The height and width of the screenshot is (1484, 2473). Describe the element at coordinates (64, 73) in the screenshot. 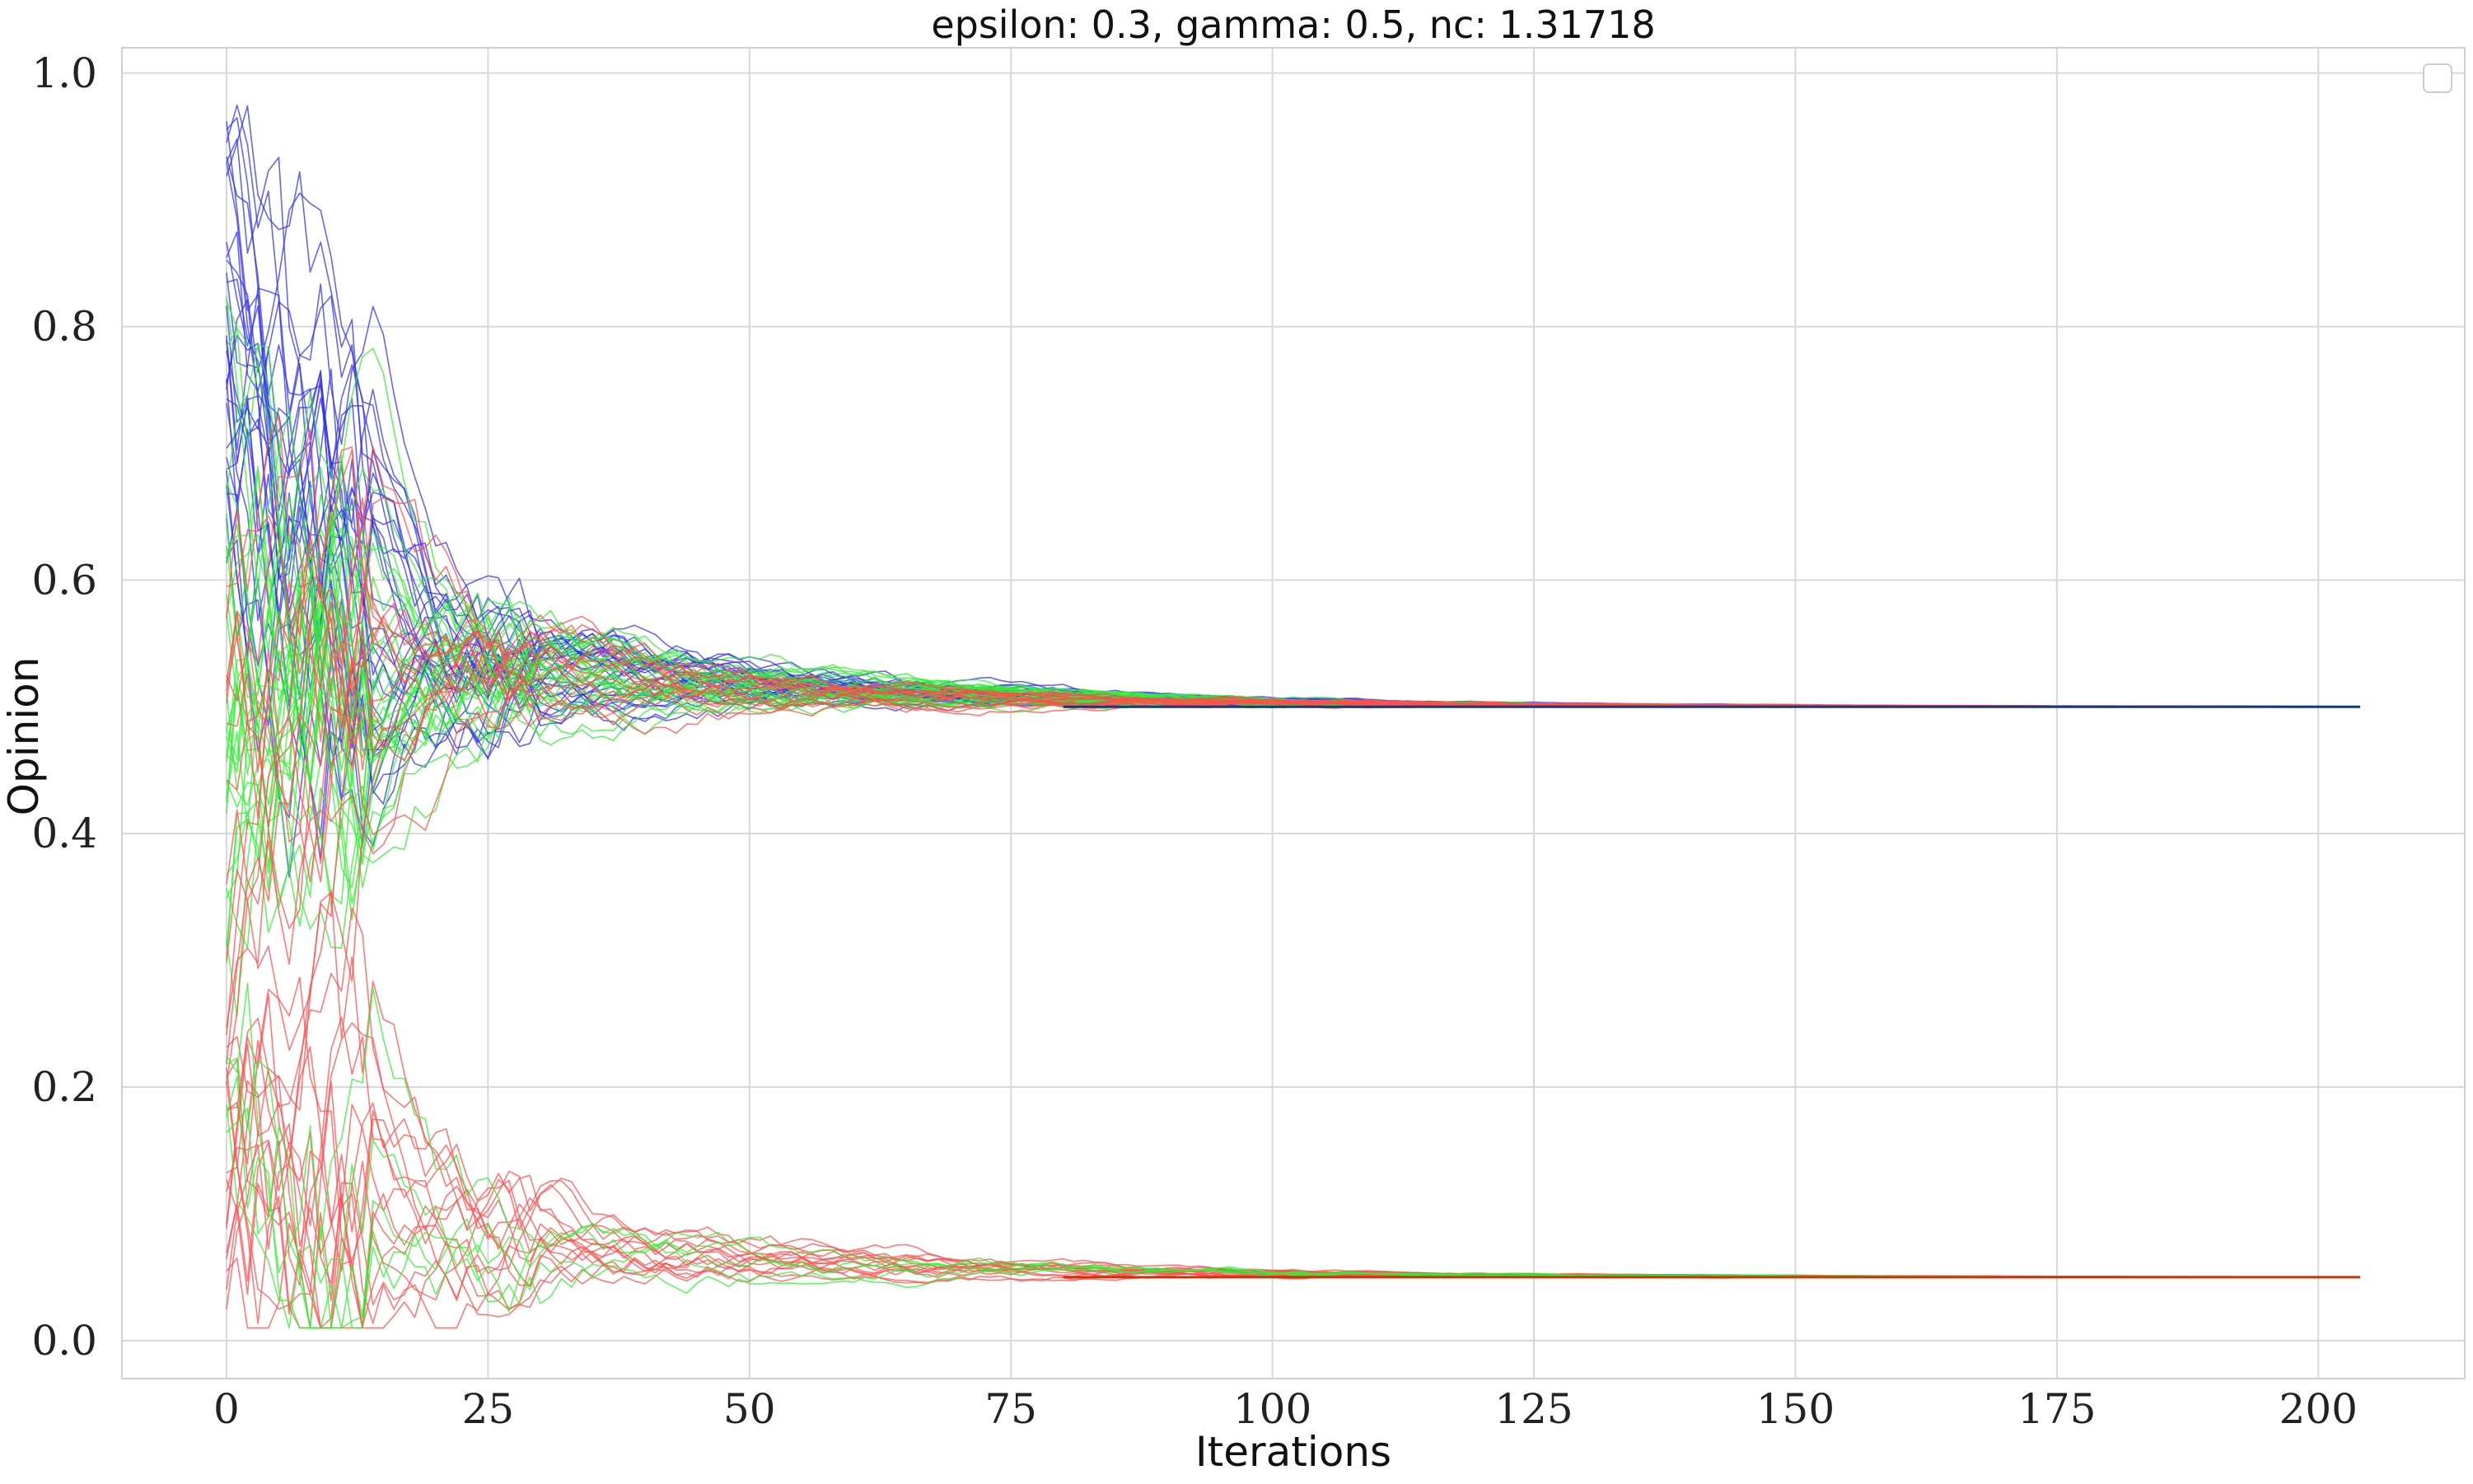

I see `y-tick-label: 1.0` at that location.